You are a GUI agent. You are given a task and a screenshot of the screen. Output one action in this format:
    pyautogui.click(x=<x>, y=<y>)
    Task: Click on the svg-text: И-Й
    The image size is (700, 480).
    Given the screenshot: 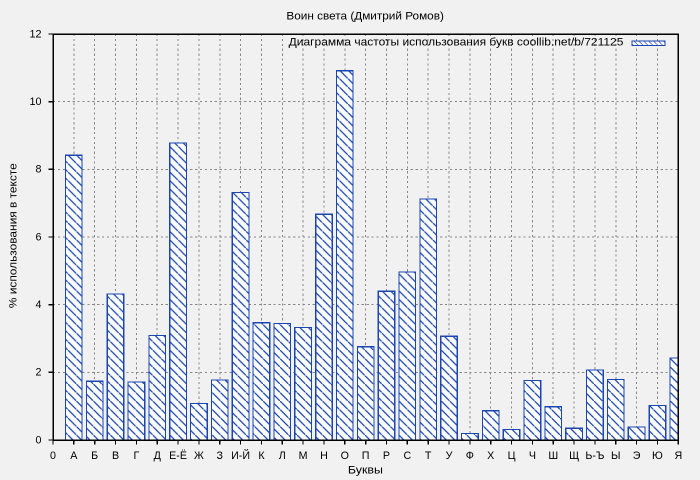 What is the action you would take?
    pyautogui.click(x=240, y=455)
    